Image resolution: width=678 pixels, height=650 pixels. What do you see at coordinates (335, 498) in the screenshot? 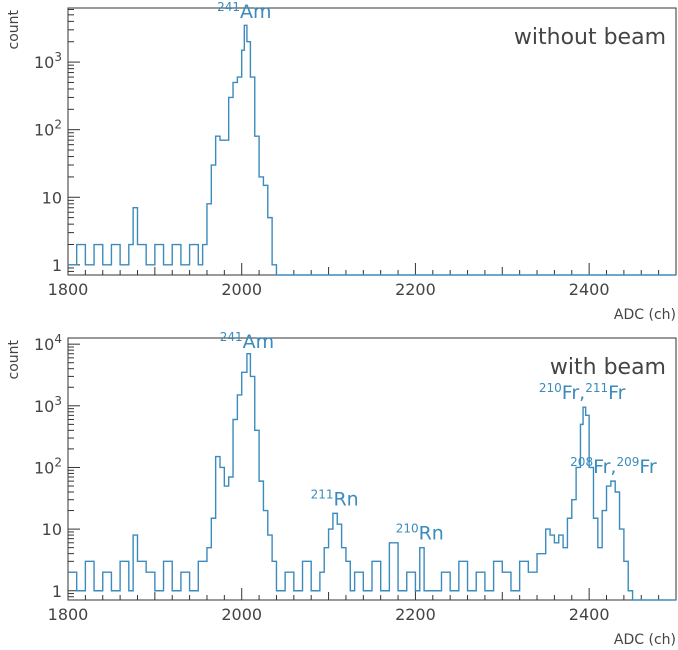
I see `peak-label: 211Rn` at bounding box center [335, 498].